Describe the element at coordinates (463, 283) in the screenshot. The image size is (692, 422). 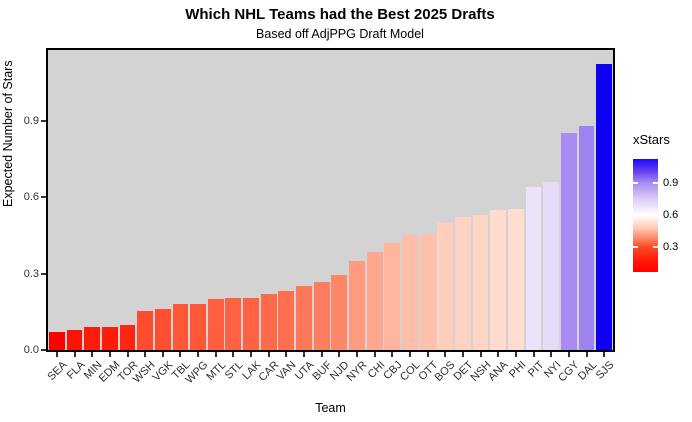
I see `bar-det` at that location.